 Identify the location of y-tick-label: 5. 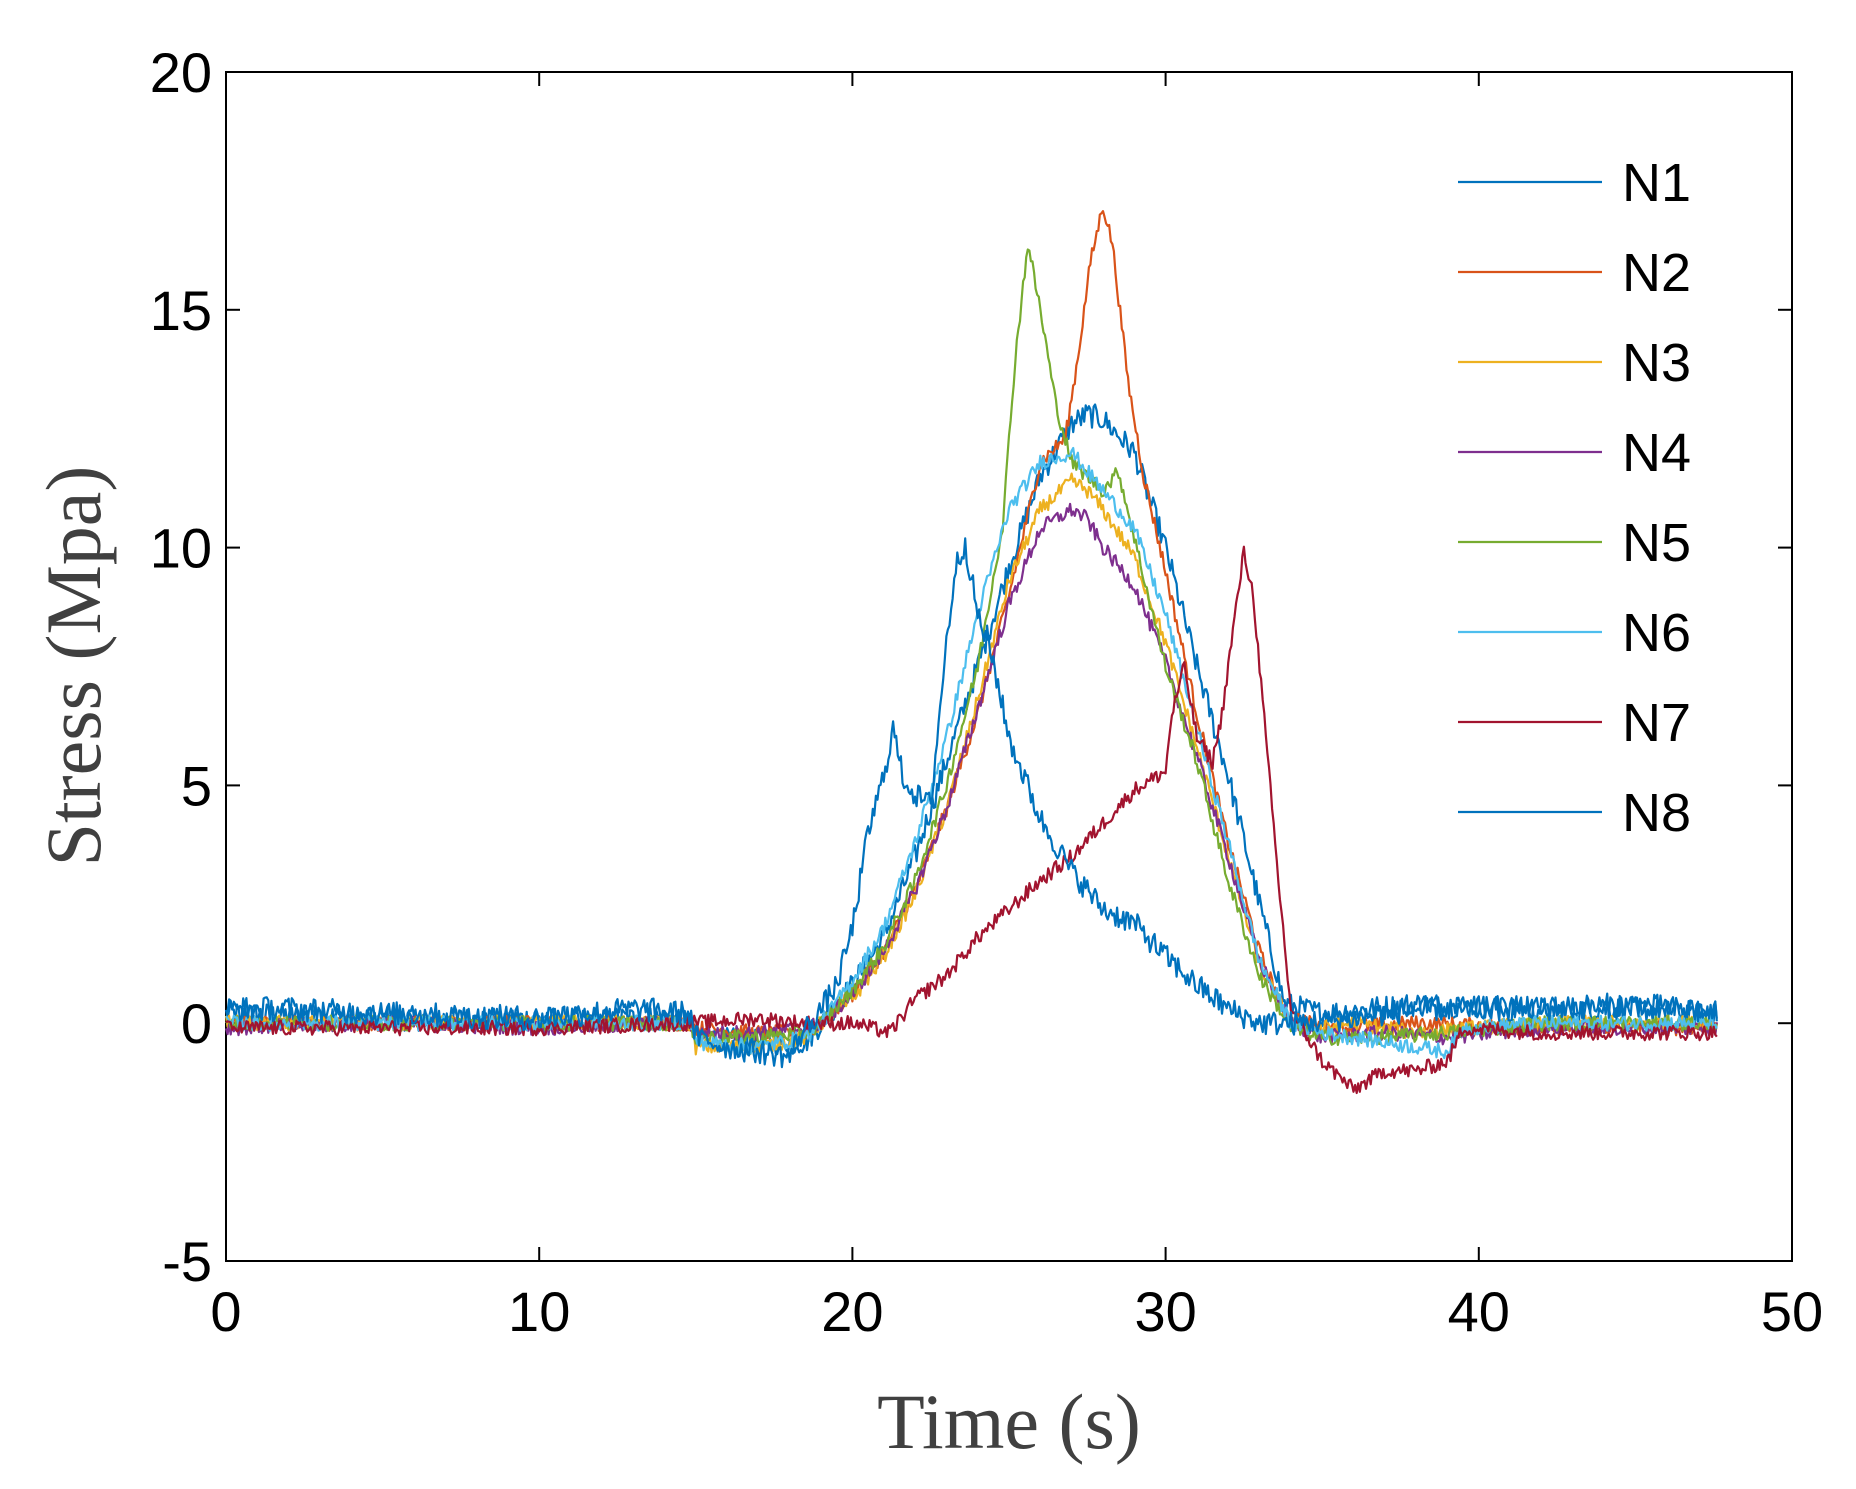
(196, 785).